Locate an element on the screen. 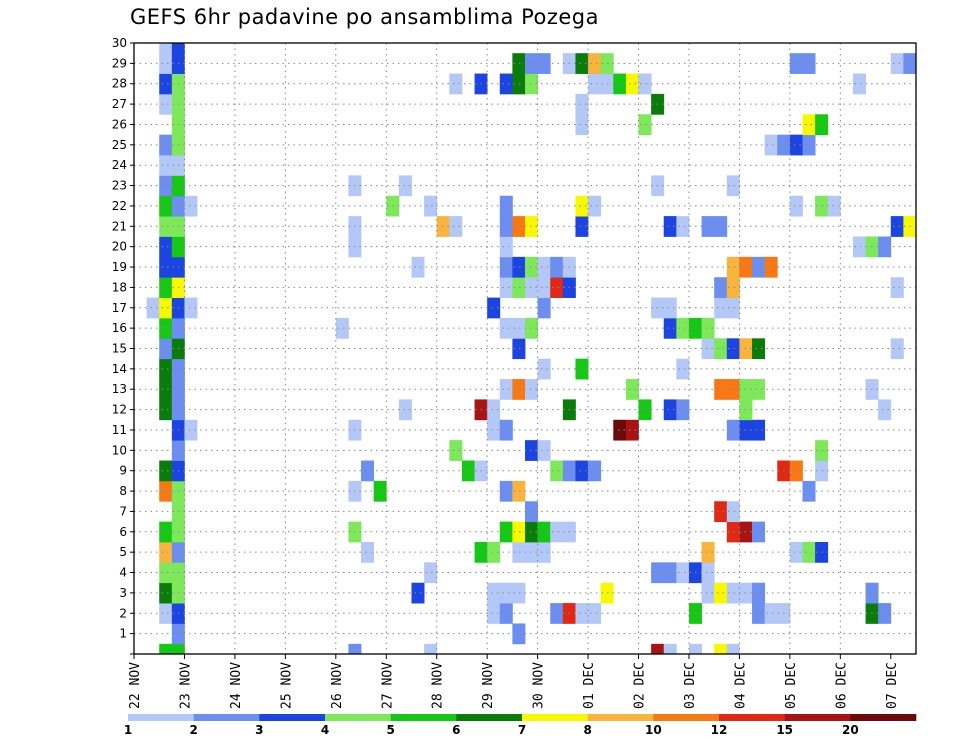  y-tick-label: 26 is located at coordinates (119, 124).